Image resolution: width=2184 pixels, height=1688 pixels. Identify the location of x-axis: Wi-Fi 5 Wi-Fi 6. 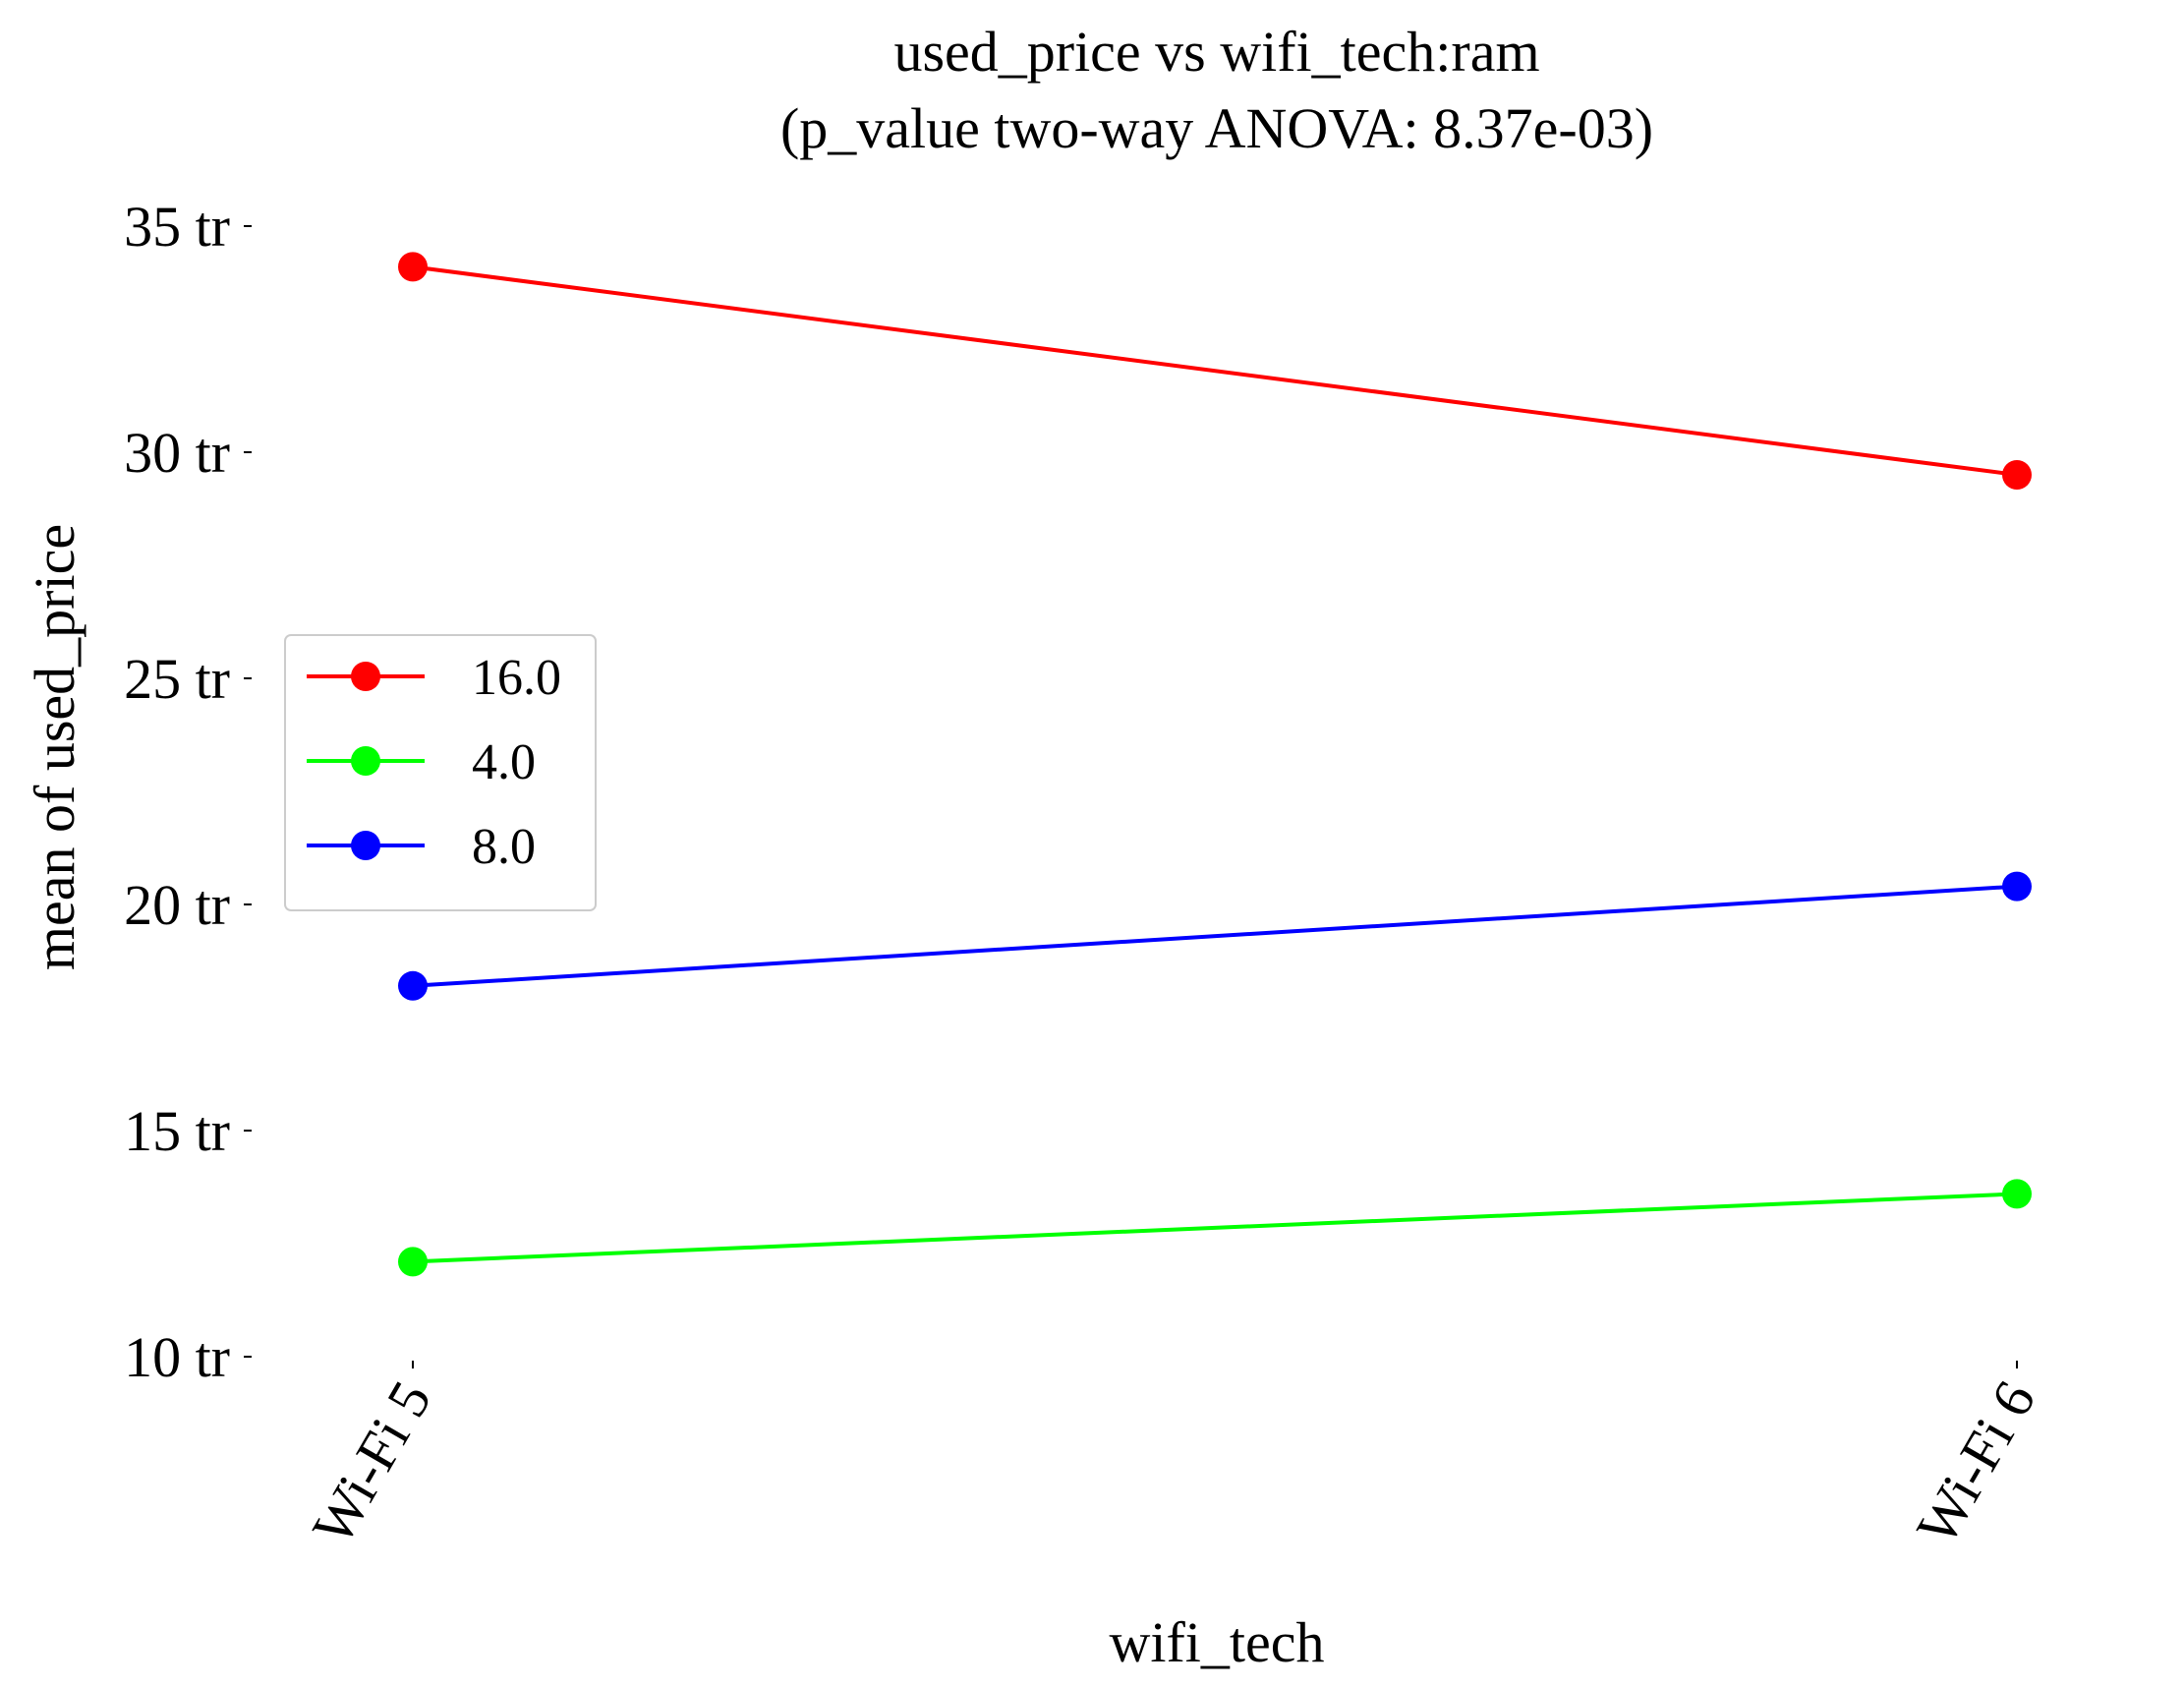
(1173, 1458).